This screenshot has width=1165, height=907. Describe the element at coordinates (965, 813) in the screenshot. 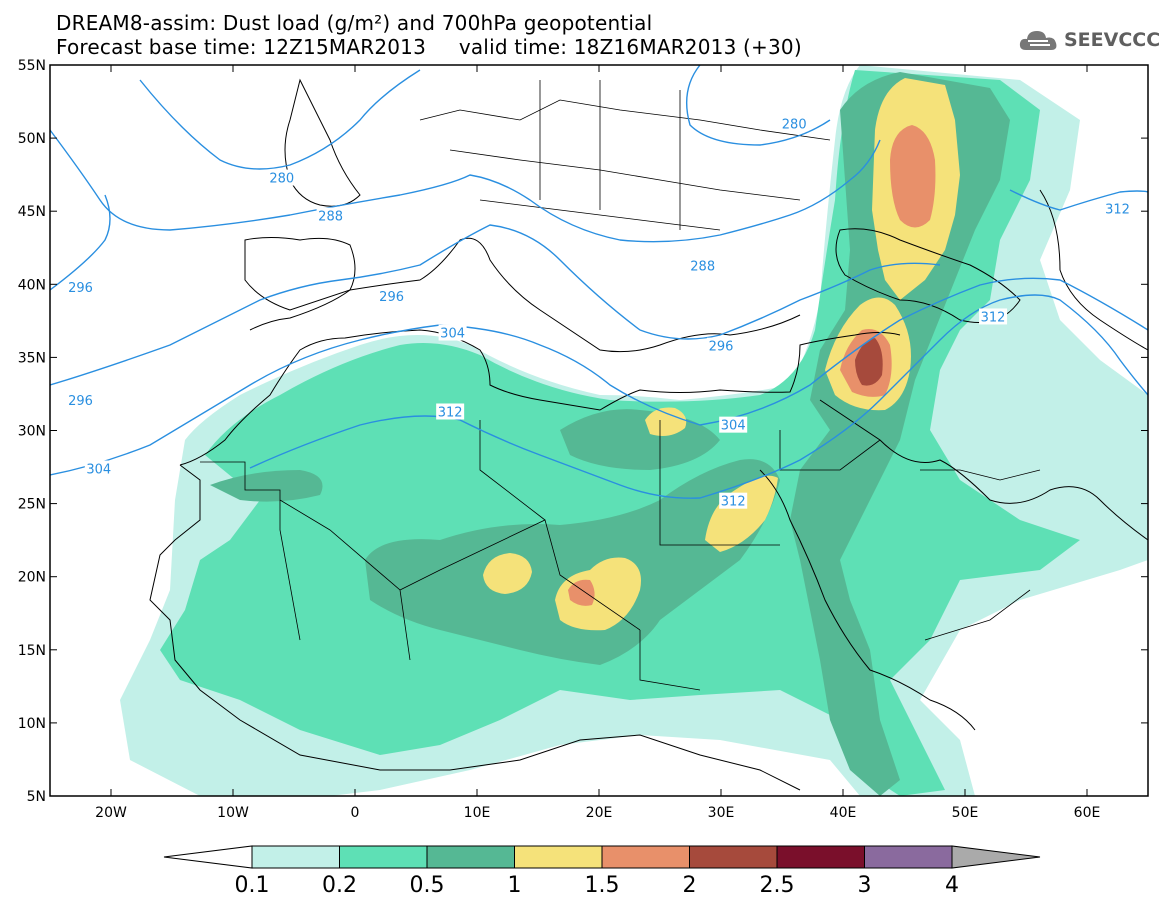

I see `lon-label: 50E` at that location.